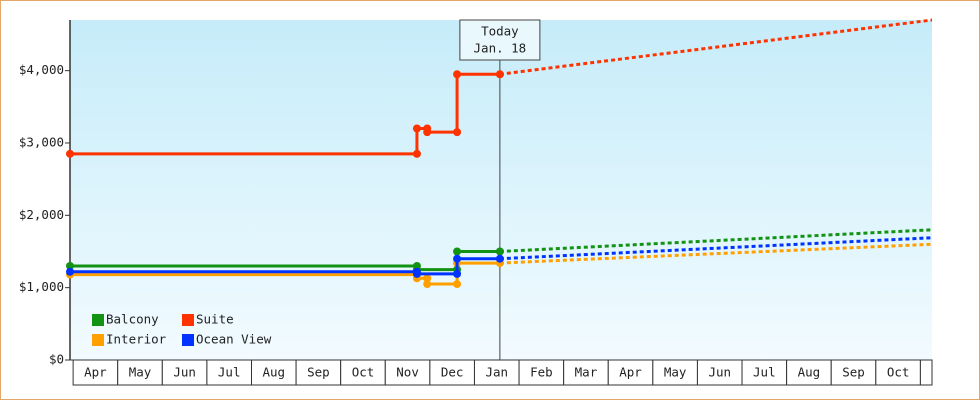 The image size is (980, 400). I want to click on legend-label: Interior, so click(136, 339).